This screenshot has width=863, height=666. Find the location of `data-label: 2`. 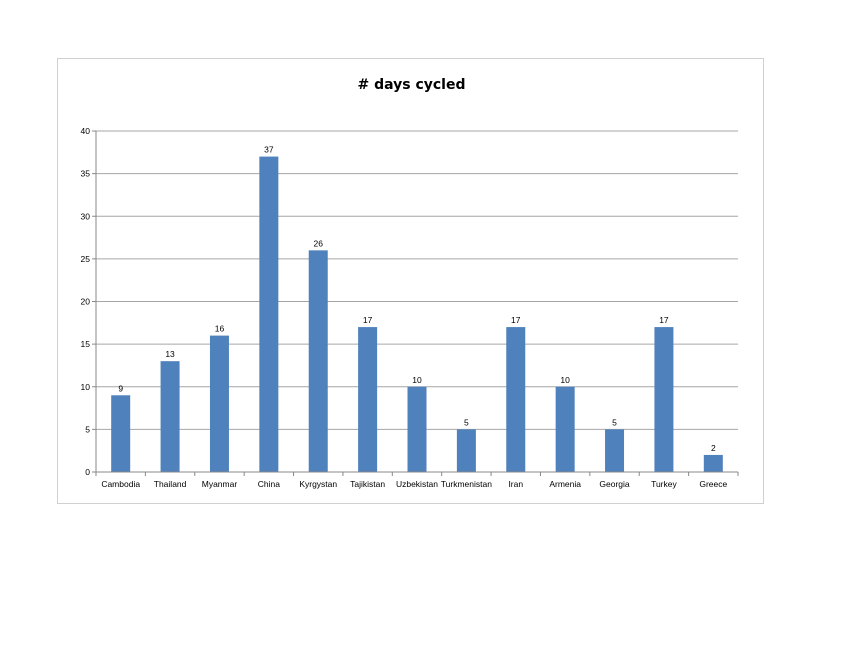

data-label: 2 is located at coordinates (713, 448).